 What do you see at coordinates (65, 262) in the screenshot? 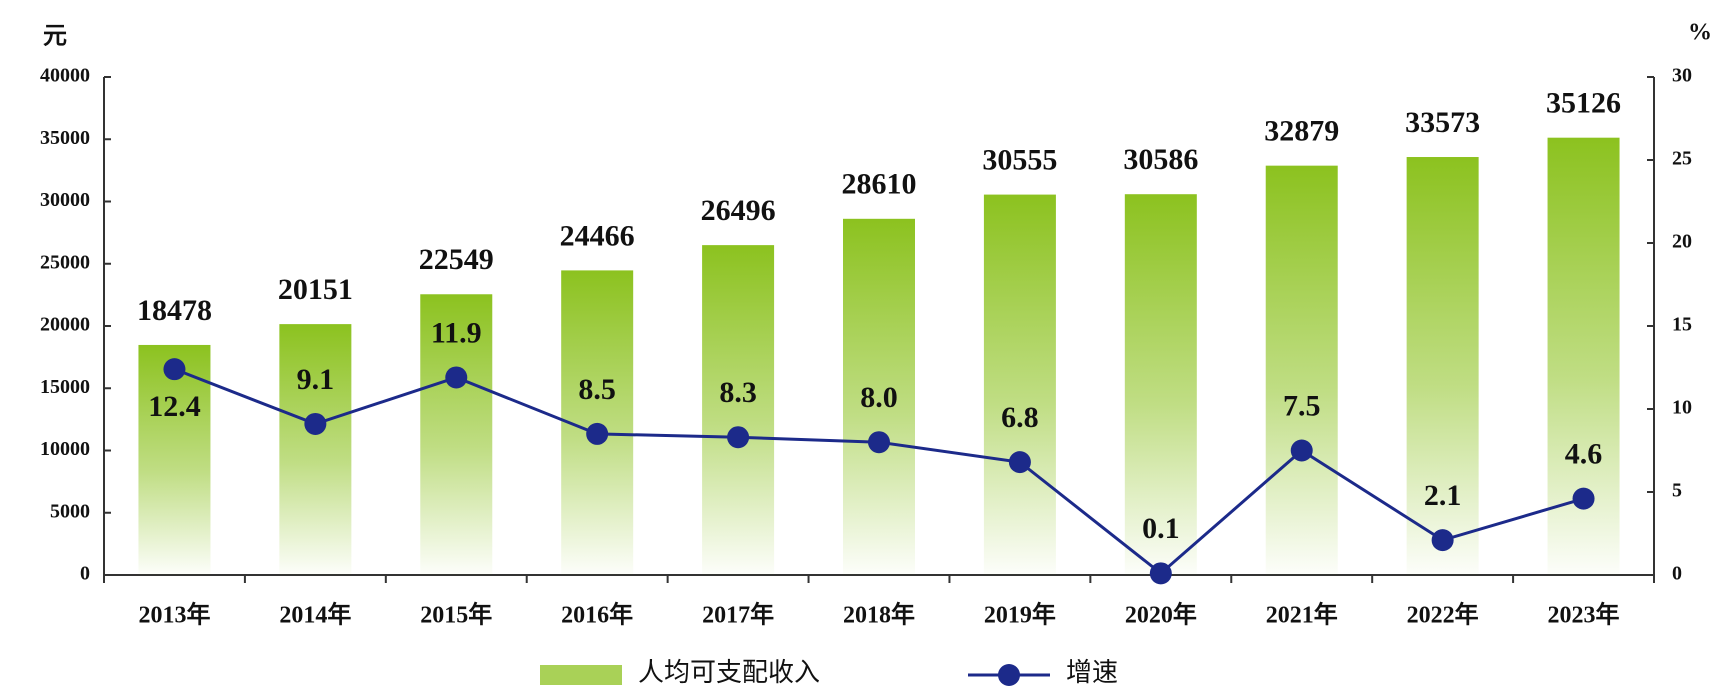
I see `y-tick-label: 25000` at bounding box center [65, 262].